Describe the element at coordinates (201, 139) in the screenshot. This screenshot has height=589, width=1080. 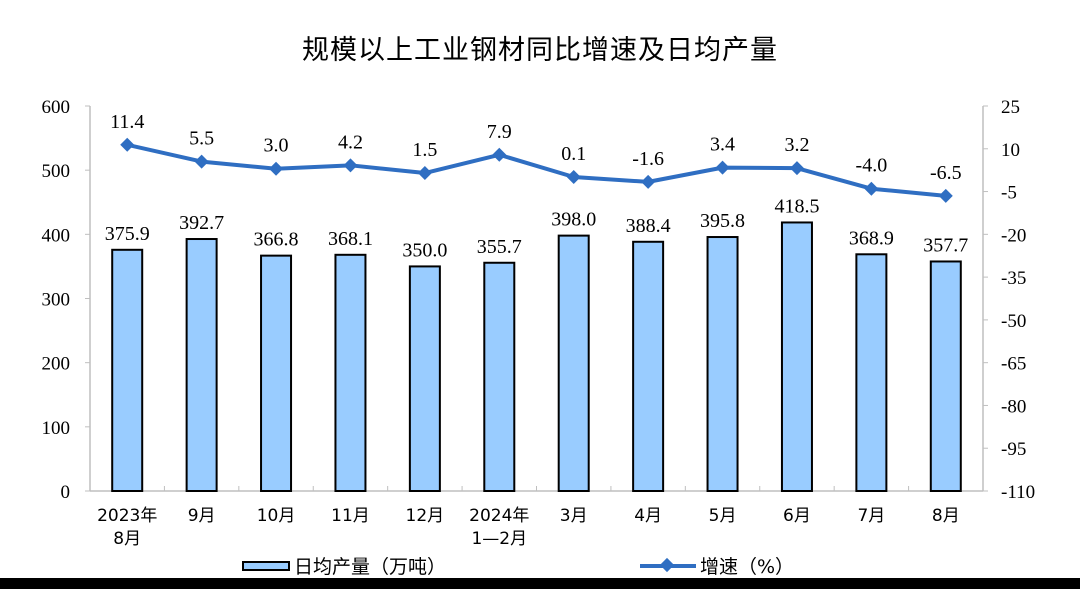
I see `line-value-label: 5.5` at that location.